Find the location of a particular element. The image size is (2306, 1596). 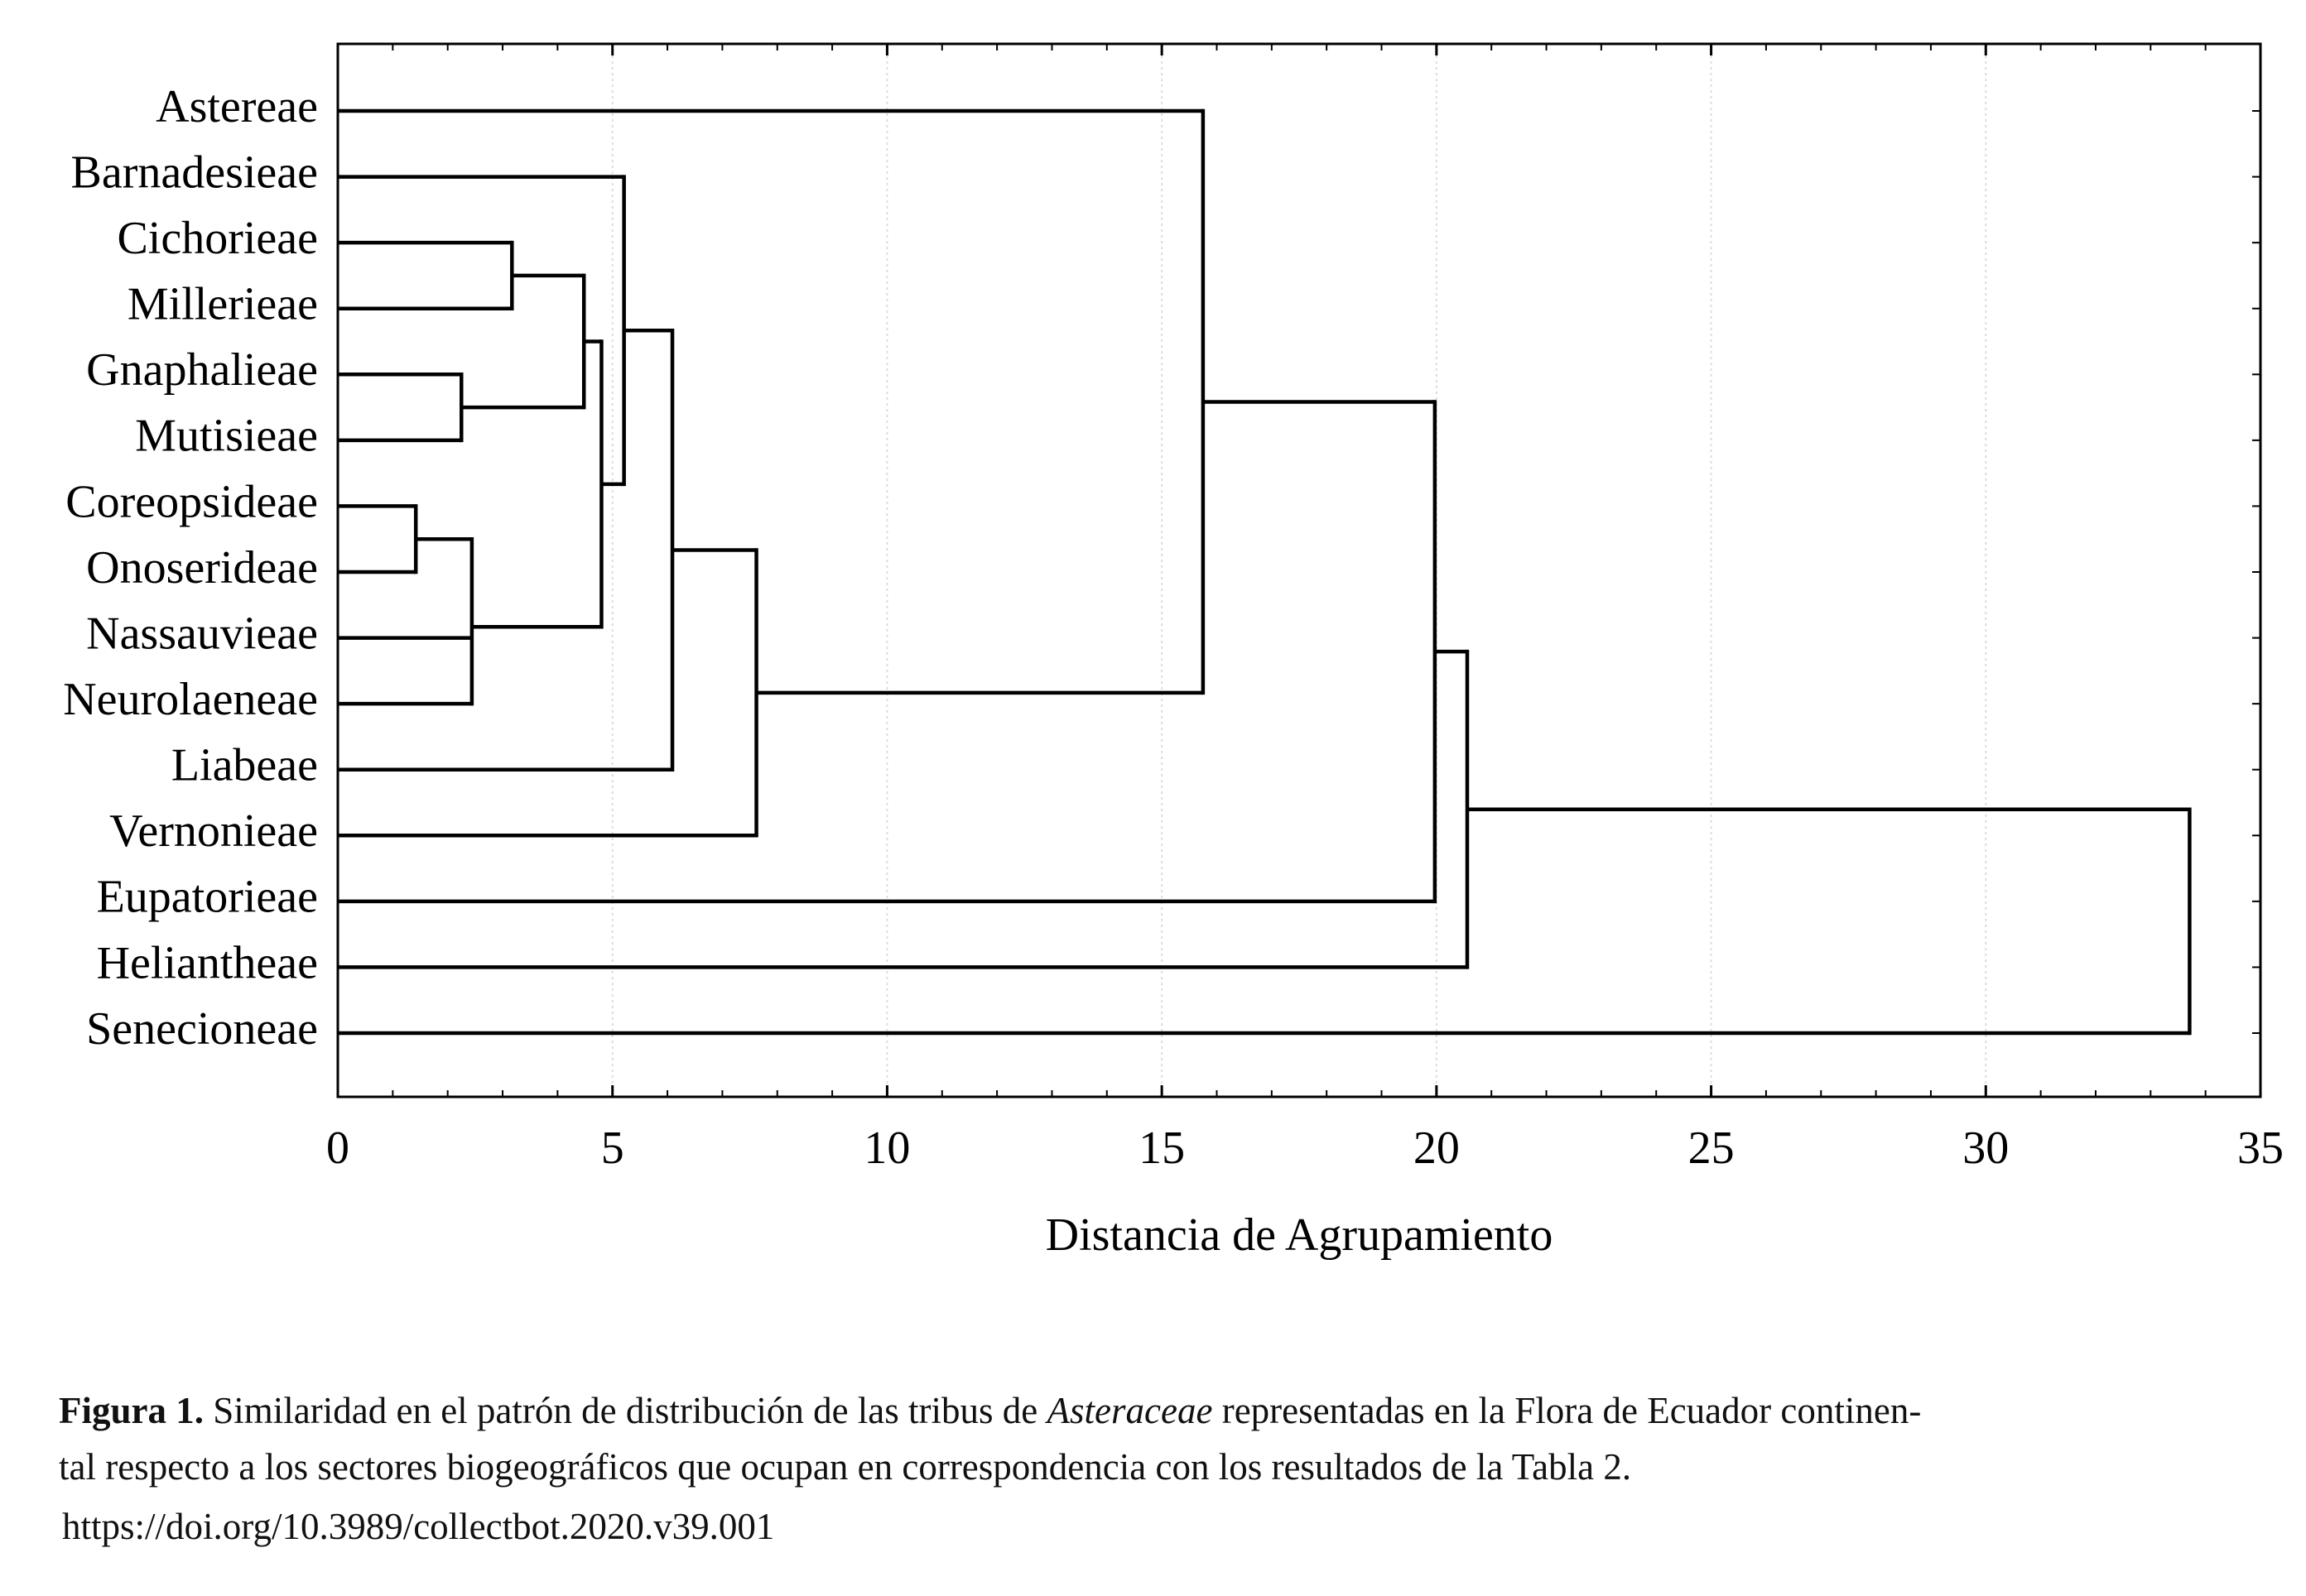

leaf-label: Eupatorieae is located at coordinates (208, 897).